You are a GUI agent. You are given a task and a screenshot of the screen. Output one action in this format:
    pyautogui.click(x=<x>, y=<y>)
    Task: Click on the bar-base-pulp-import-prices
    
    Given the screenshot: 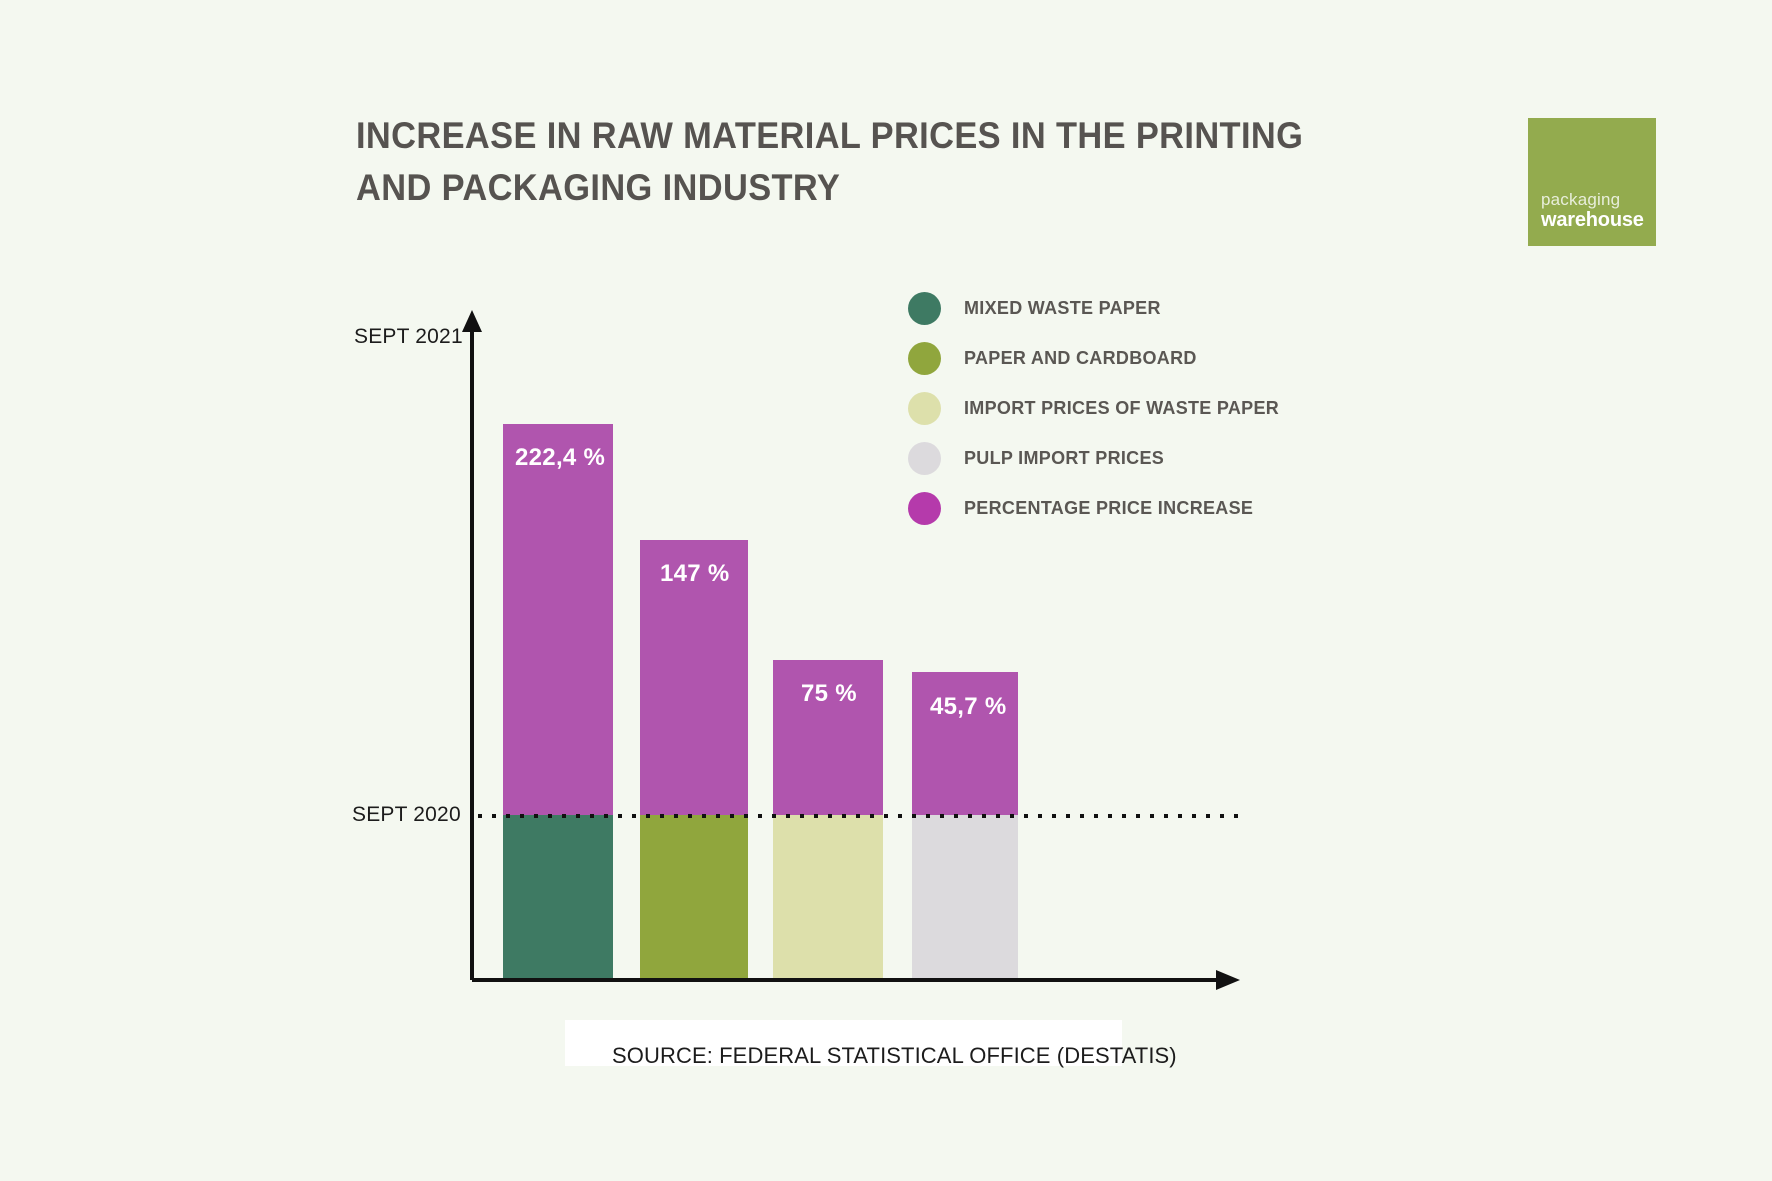 What is the action you would take?
    pyautogui.click(x=965, y=897)
    